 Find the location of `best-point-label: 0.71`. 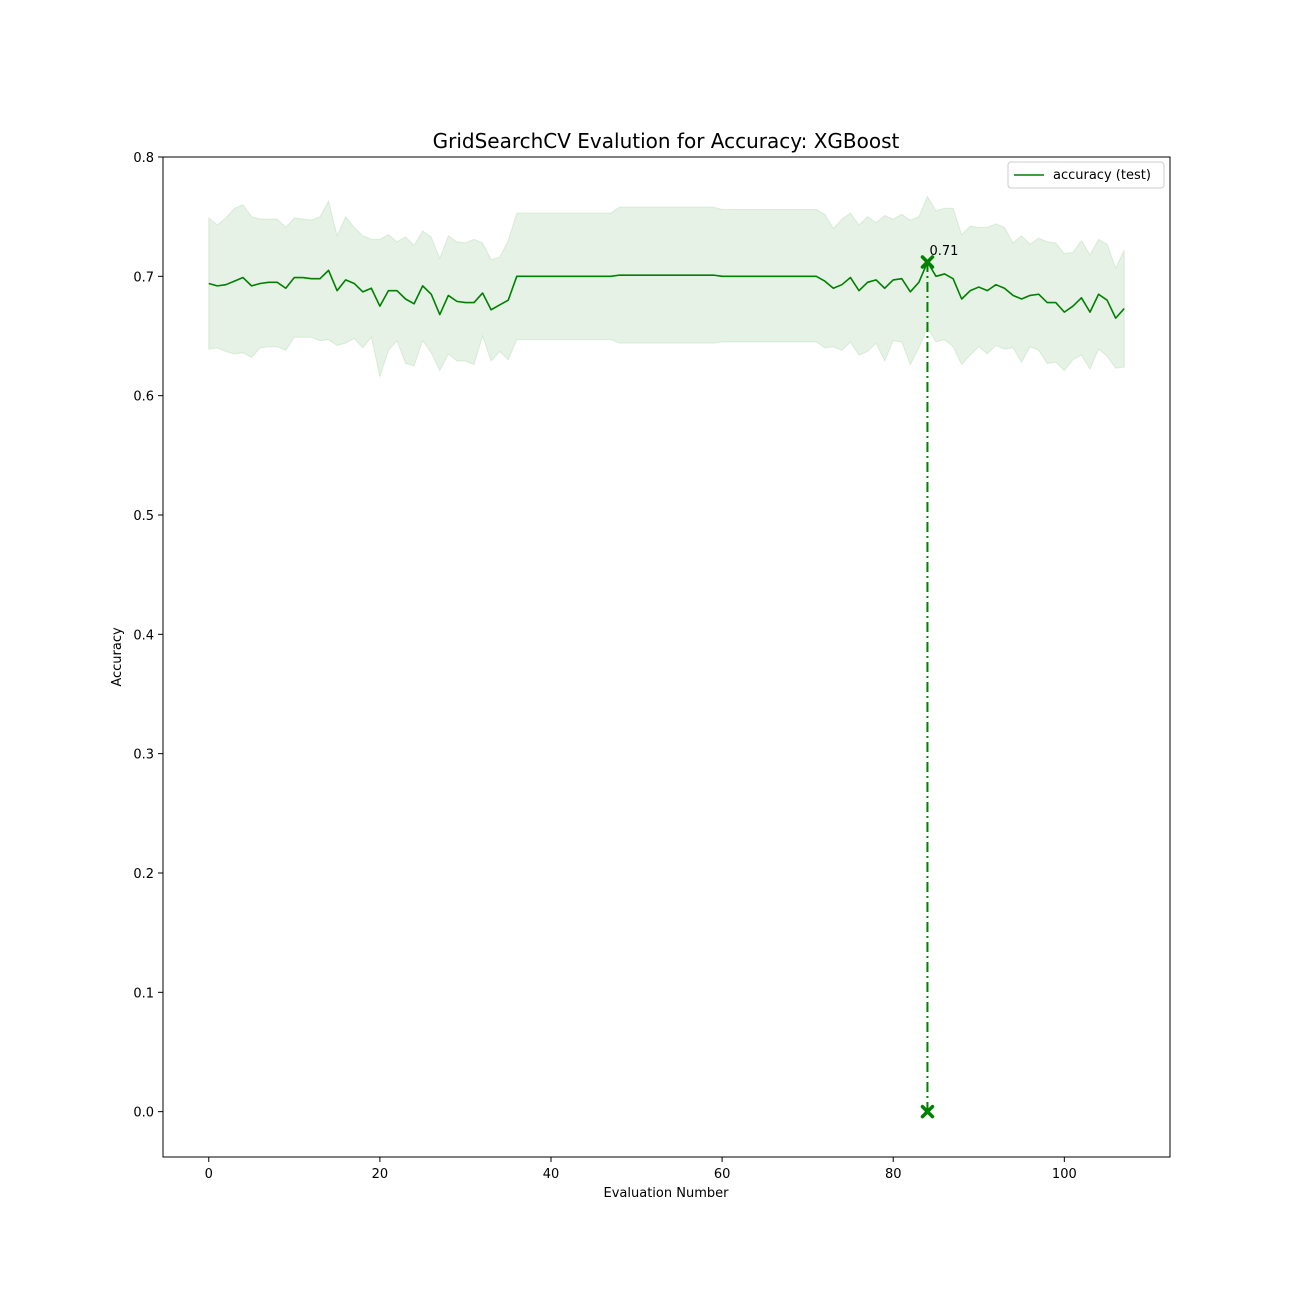

best-point-label: 0.71 is located at coordinates (943, 251).